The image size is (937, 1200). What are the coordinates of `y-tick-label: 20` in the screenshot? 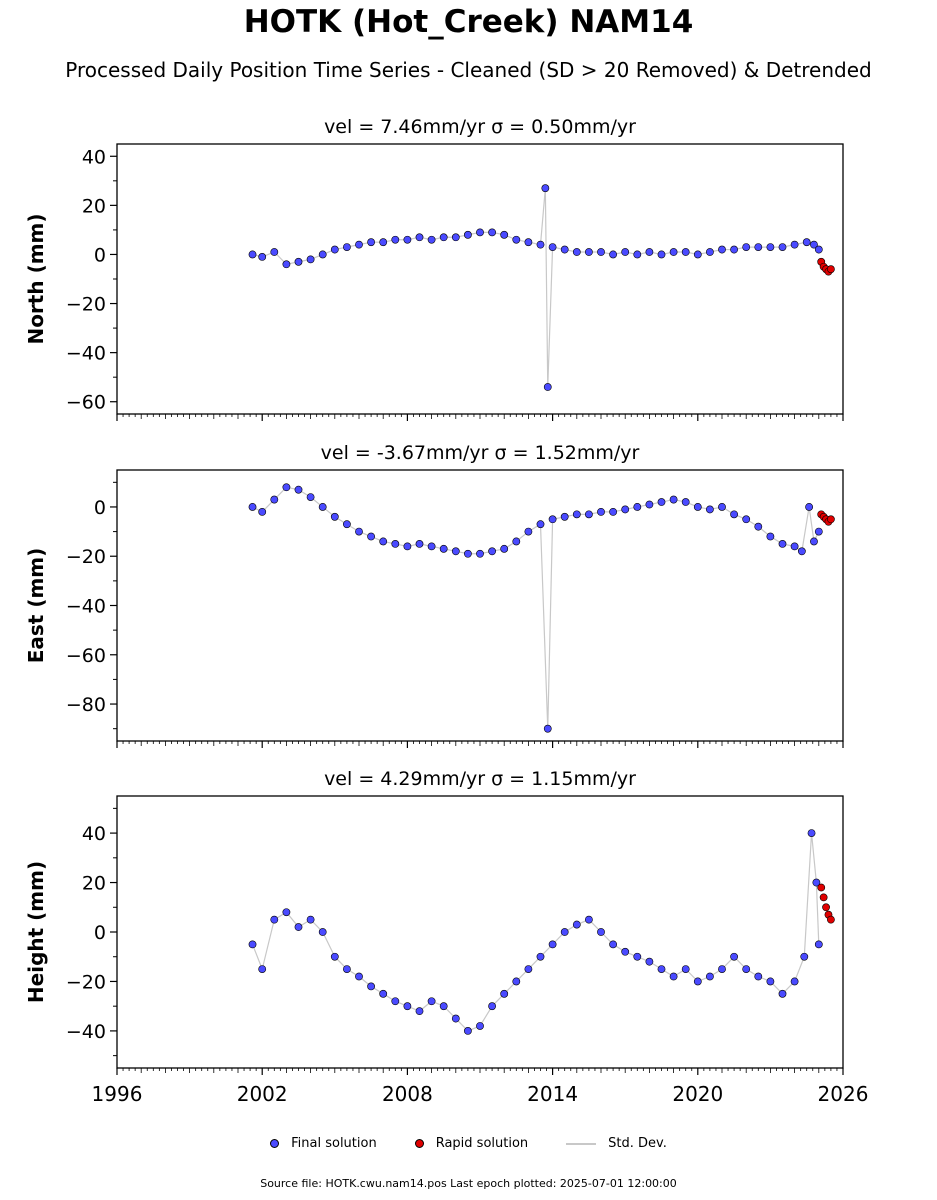 It's located at (94, 884).